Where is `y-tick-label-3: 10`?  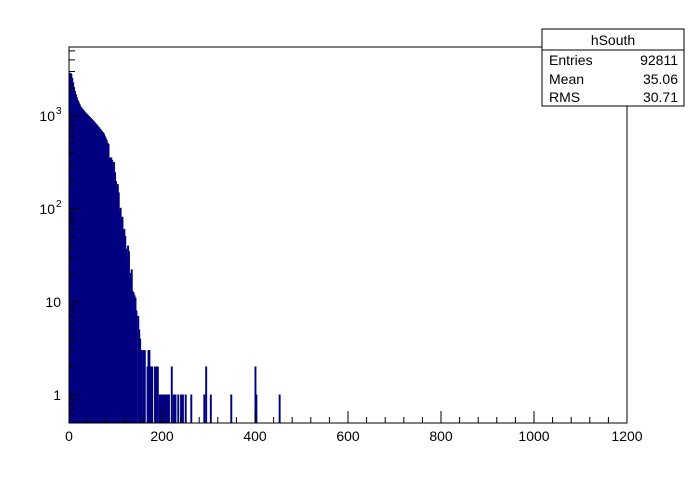 y-tick-label-3: 10 is located at coordinates (47, 116).